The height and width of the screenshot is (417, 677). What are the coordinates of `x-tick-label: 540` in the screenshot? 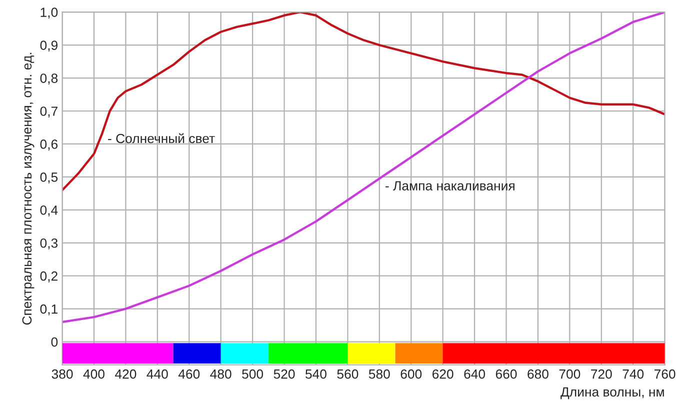 It's located at (316, 374).